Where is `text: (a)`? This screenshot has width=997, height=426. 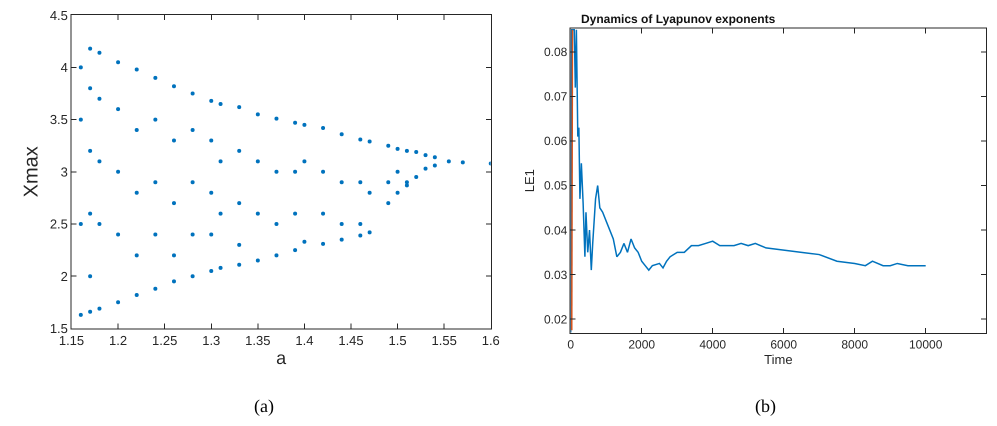
text: (a) is located at coordinates (264, 406).